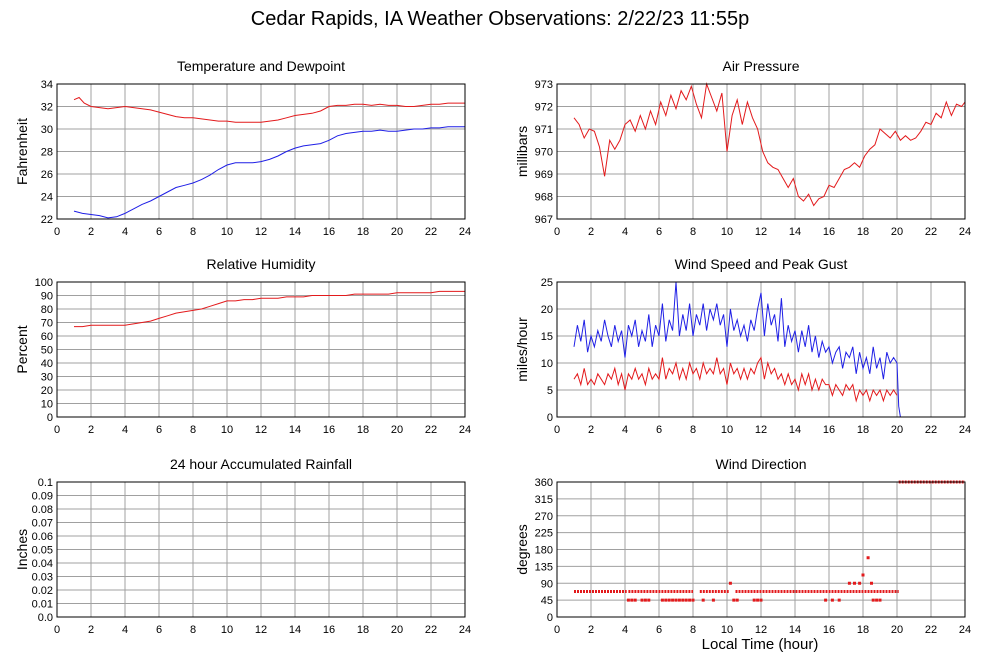 The height and width of the screenshot is (660, 1000). What do you see at coordinates (261, 264) in the screenshot?
I see `chart-title: Relative Humidity` at bounding box center [261, 264].